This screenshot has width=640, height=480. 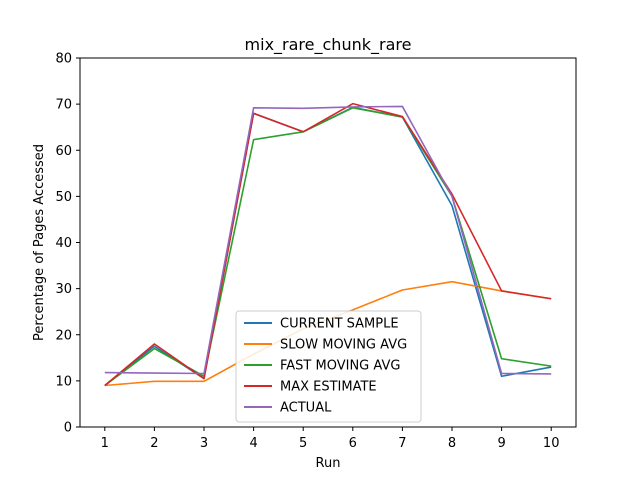 I want to click on y-tick-label: 0, so click(x=68, y=428).